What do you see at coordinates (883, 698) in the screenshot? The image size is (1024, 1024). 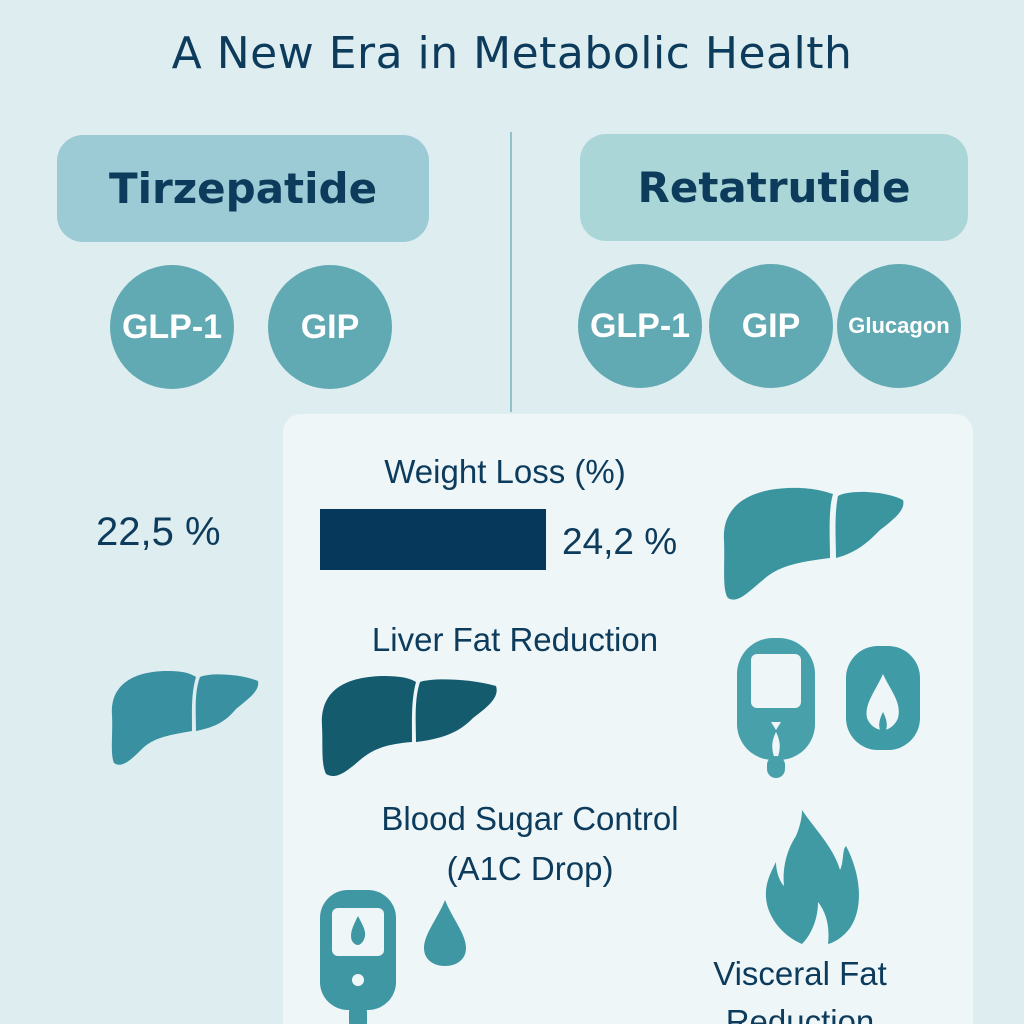 I see `flame-badge-icon` at bounding box center [883, 698].